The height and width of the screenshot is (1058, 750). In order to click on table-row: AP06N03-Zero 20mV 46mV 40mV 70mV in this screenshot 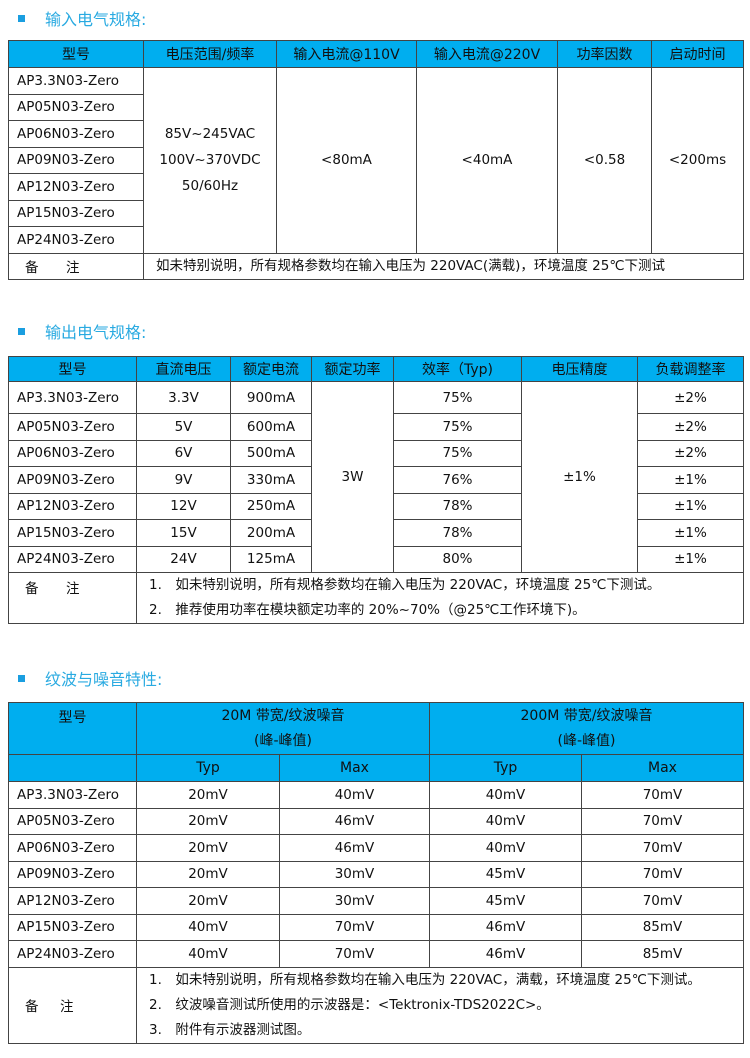, I will do `click(376, 848)`.